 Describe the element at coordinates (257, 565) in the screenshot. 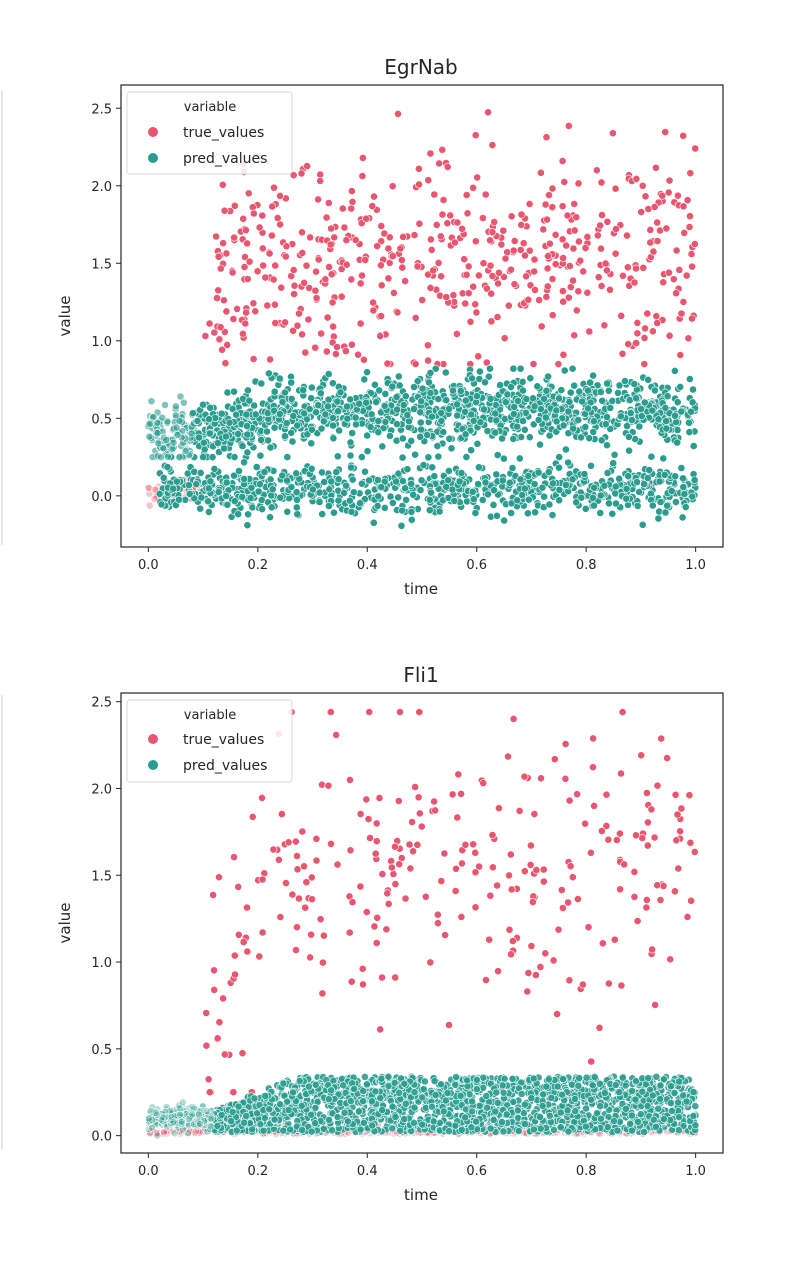

I see `x-tick-label: 0.2` at that location.